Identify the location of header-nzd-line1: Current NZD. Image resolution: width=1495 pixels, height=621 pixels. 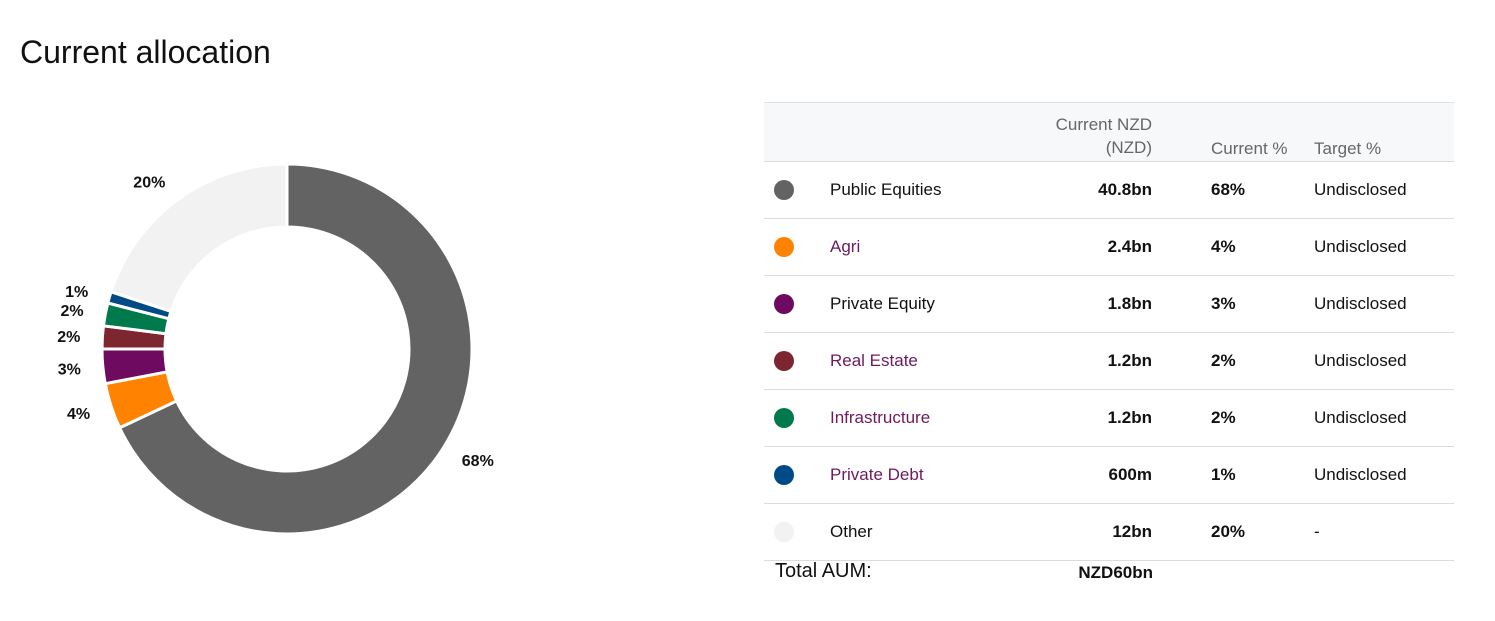
(1103, 124).